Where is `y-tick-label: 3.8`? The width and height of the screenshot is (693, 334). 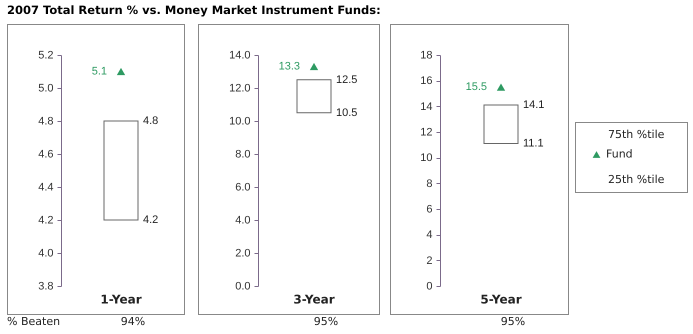
y-tick-label: 3.8 is located at coordinates (46, 286).